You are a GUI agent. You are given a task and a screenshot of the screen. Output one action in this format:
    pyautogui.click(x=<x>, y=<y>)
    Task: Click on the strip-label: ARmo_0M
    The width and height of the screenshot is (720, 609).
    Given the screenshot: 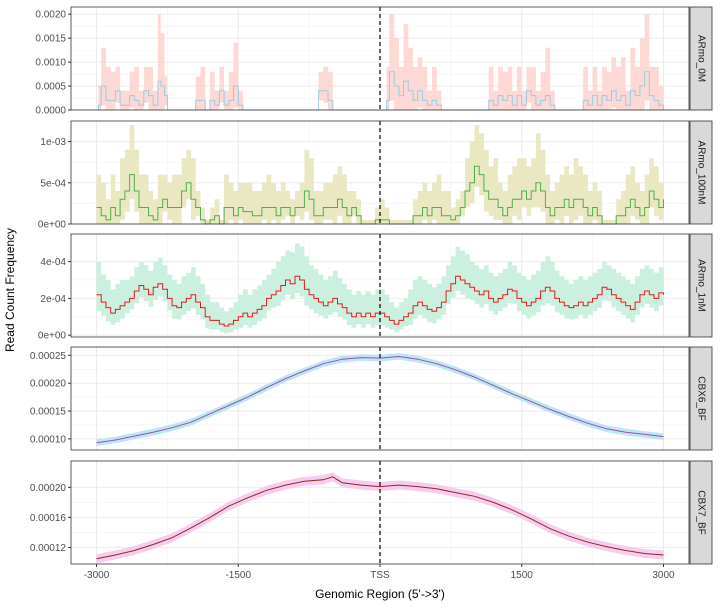 What is the action you would take?
    pyautogui.click(x=700, y=58)
    